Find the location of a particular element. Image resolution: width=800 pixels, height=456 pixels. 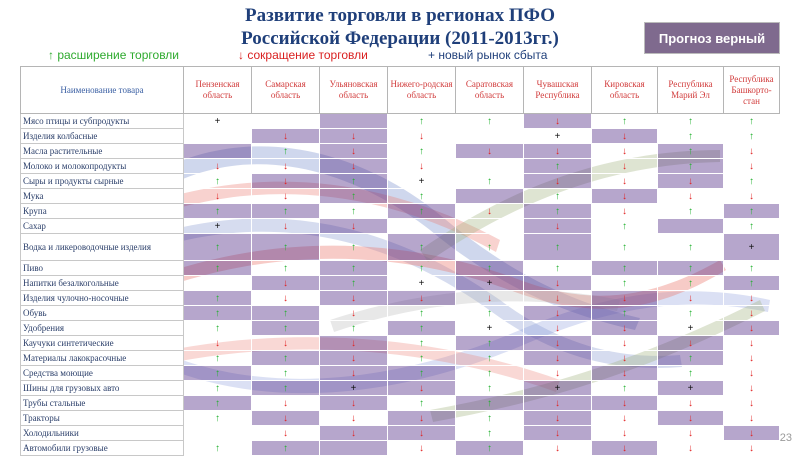

product-name: Изделия чулочно-носочные is located at coordinates (102, 298).